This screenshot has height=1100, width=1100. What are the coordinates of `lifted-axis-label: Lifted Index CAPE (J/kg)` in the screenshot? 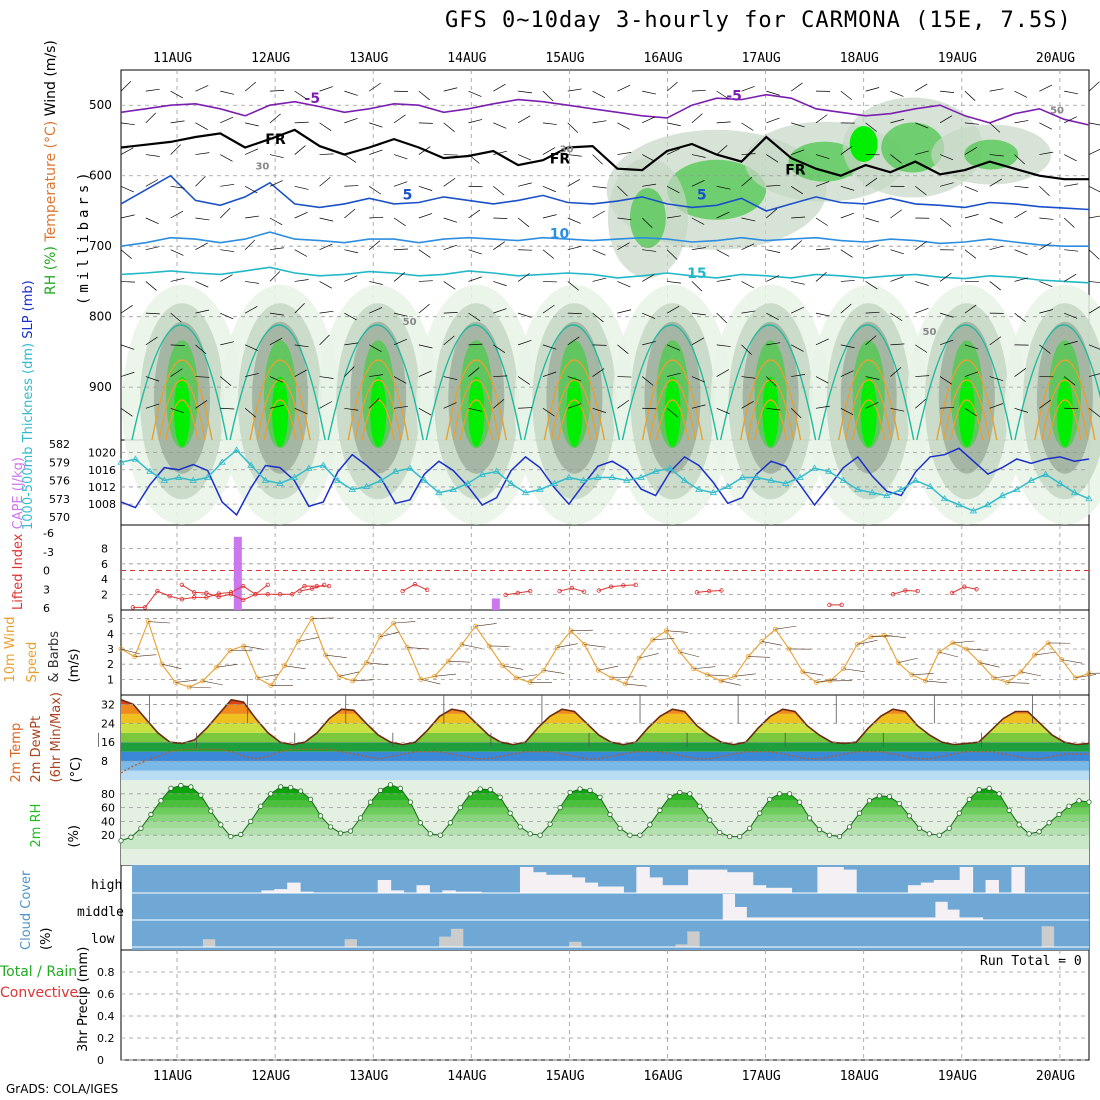 It's located at (18, 533).